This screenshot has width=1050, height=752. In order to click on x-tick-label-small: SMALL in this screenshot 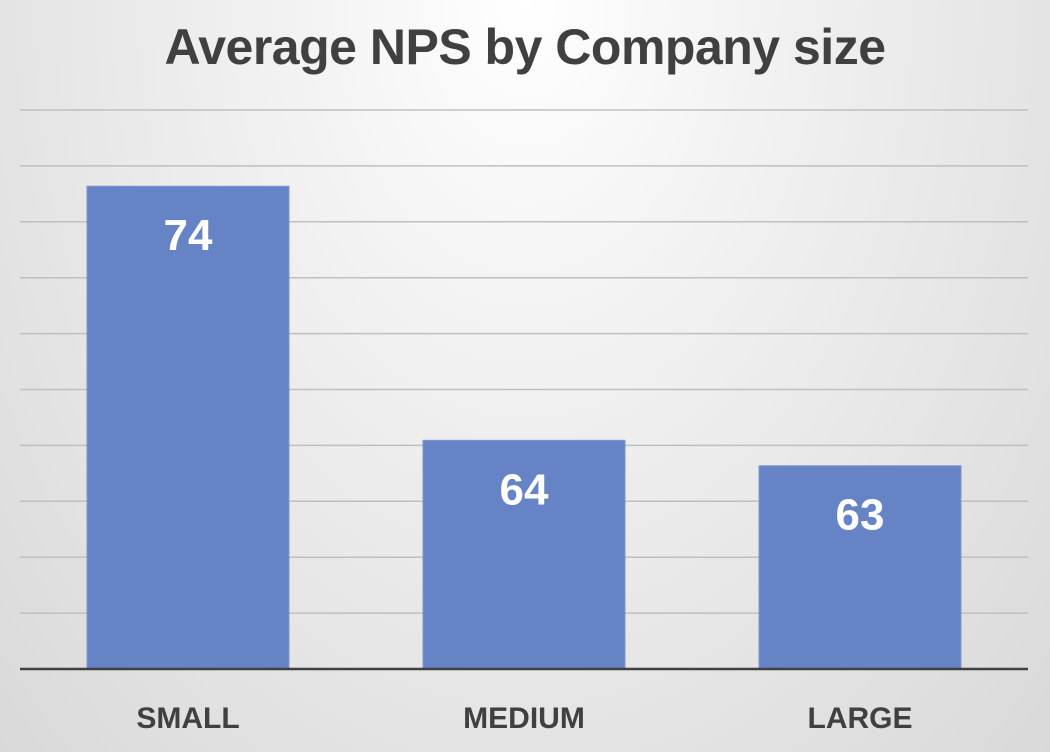, I will do `click(187, 718)`.